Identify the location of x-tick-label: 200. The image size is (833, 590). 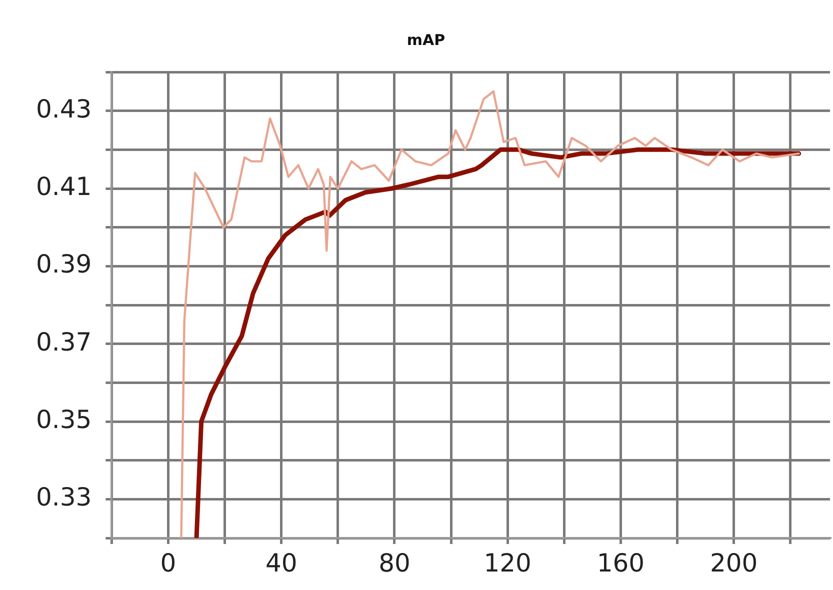
(734, 563).